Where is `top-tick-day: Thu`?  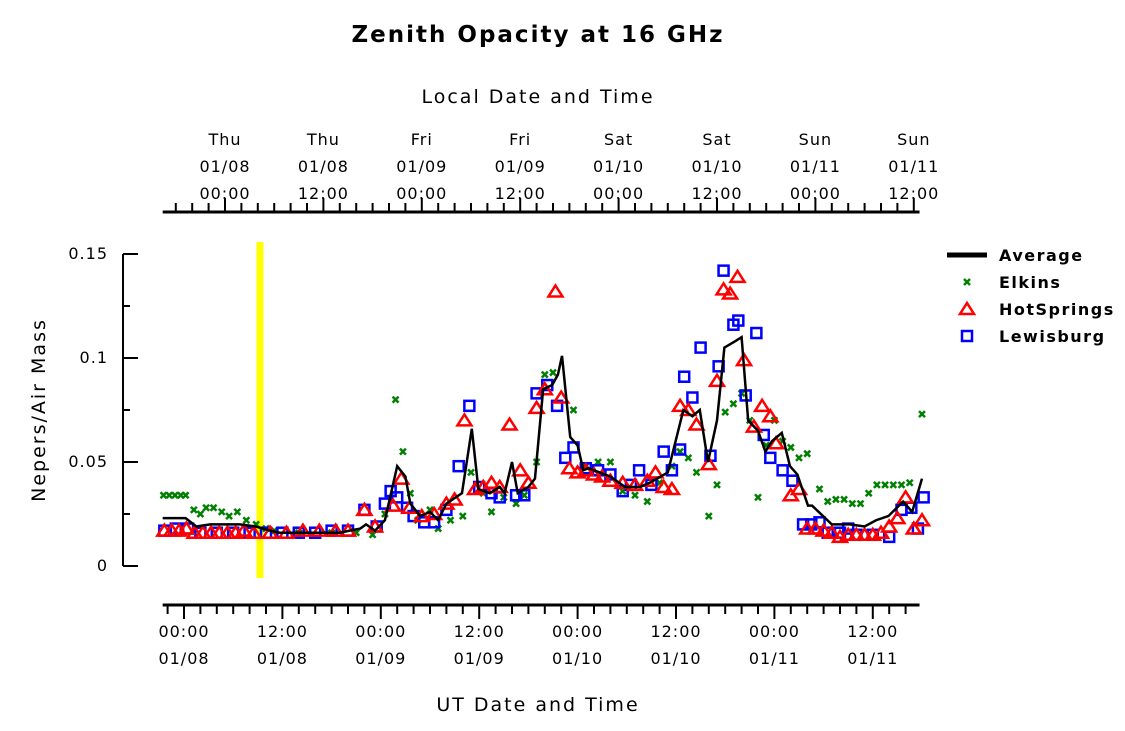
top-tick-day: Thu is located at coordinates (323, 139).